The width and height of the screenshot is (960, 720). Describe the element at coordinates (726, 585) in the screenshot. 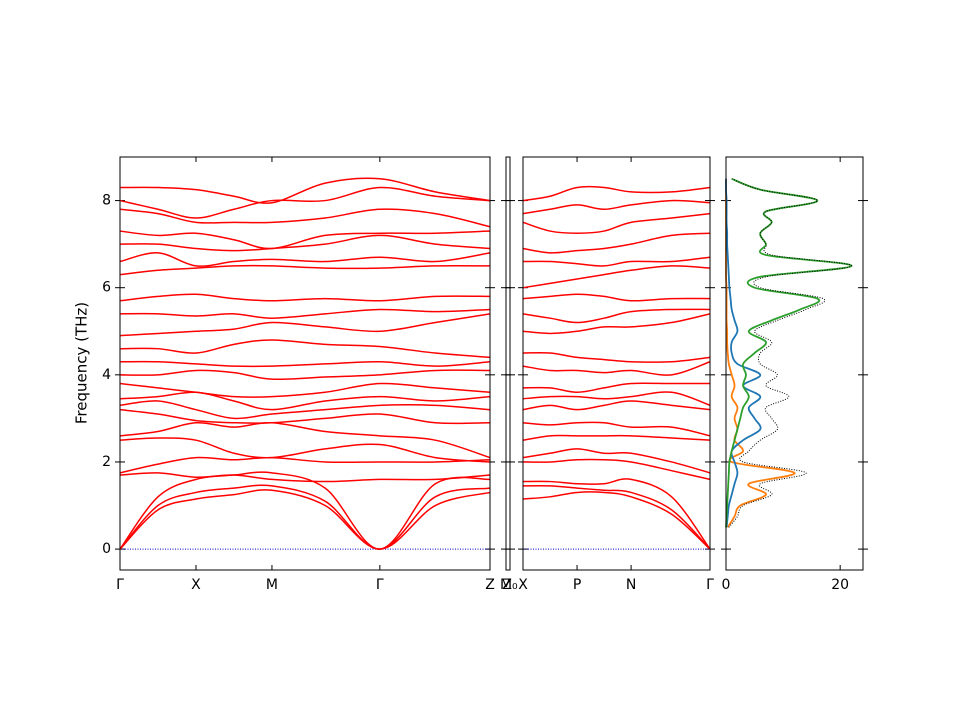

I see `x-tick-label: 0` at that location.